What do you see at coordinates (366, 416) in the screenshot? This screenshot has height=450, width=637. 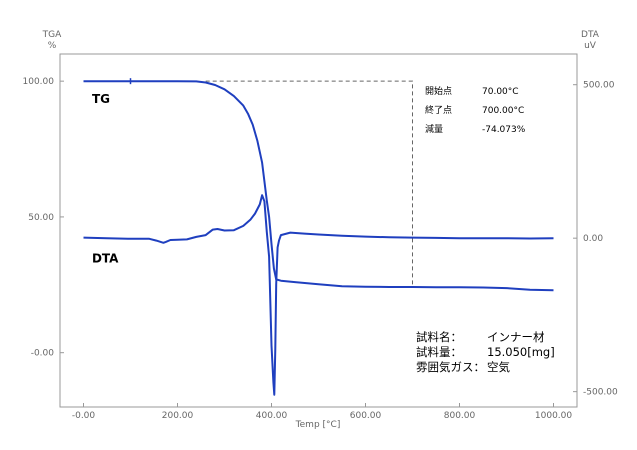 I see `x-tick-label: 600.00` at bounding box center [366, 416].